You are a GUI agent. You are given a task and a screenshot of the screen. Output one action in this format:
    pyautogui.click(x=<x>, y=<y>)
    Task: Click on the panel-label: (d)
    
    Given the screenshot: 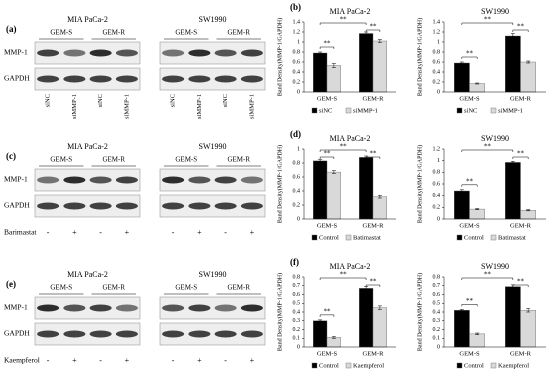 What is the action you would take?
    pyautogui.click(x=295, y=134)
    